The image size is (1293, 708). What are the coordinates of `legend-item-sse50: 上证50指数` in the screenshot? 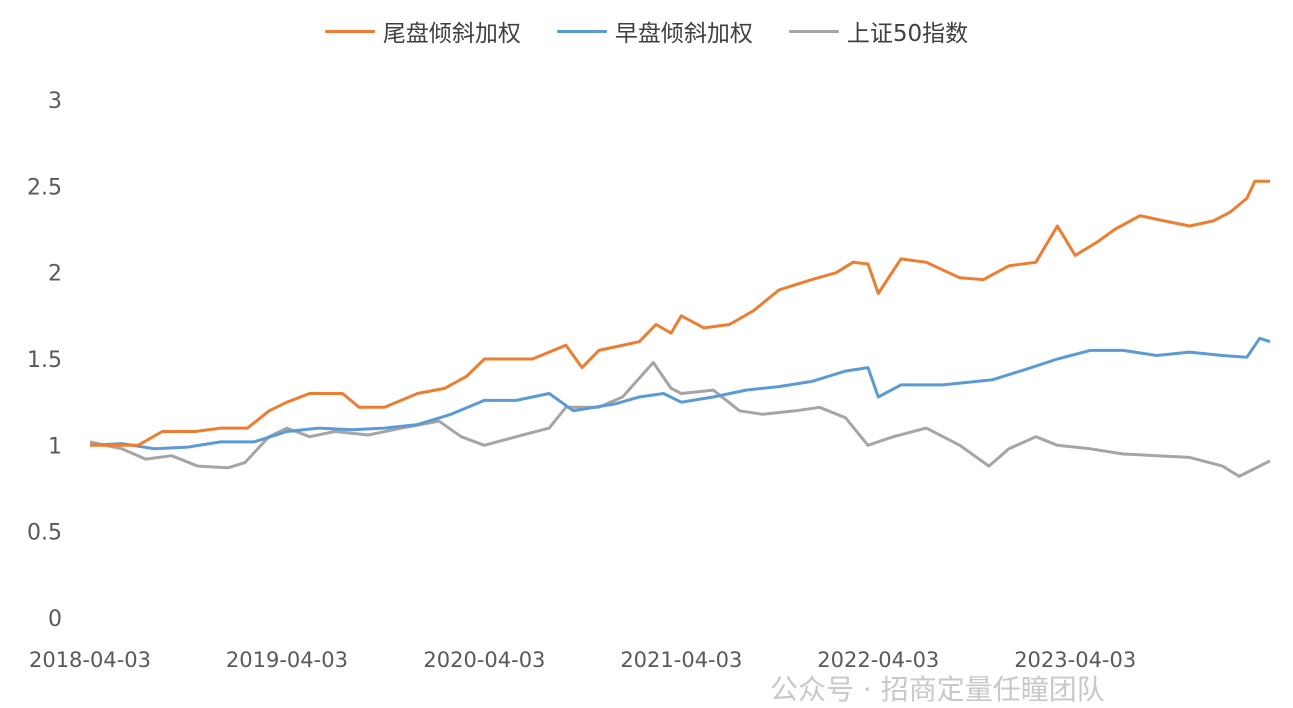 It's located at (878, 31).